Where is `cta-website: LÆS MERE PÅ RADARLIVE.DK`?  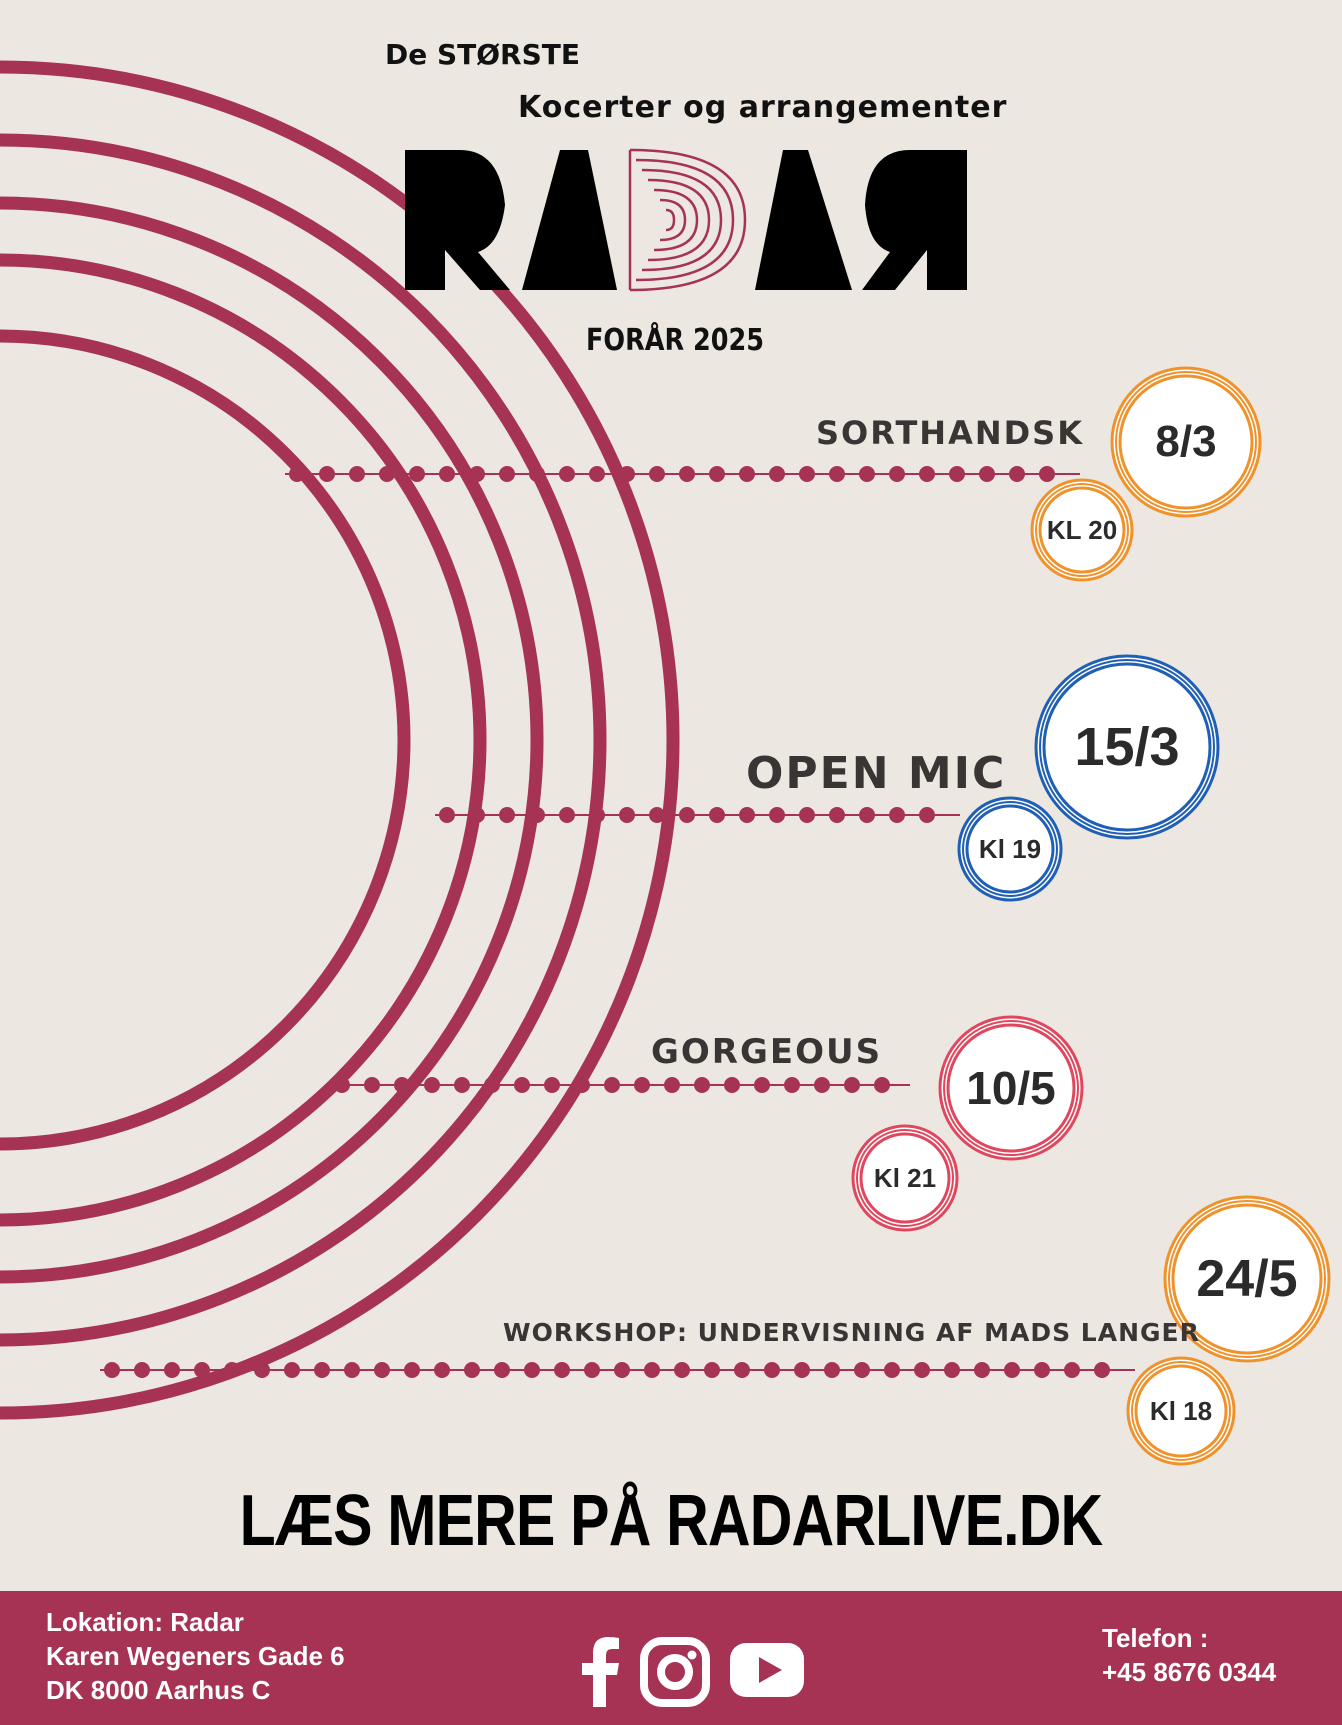 cta-website: LÆS MERE PÅ RADARLIVE.DK is located at coordinates (671, 1521).